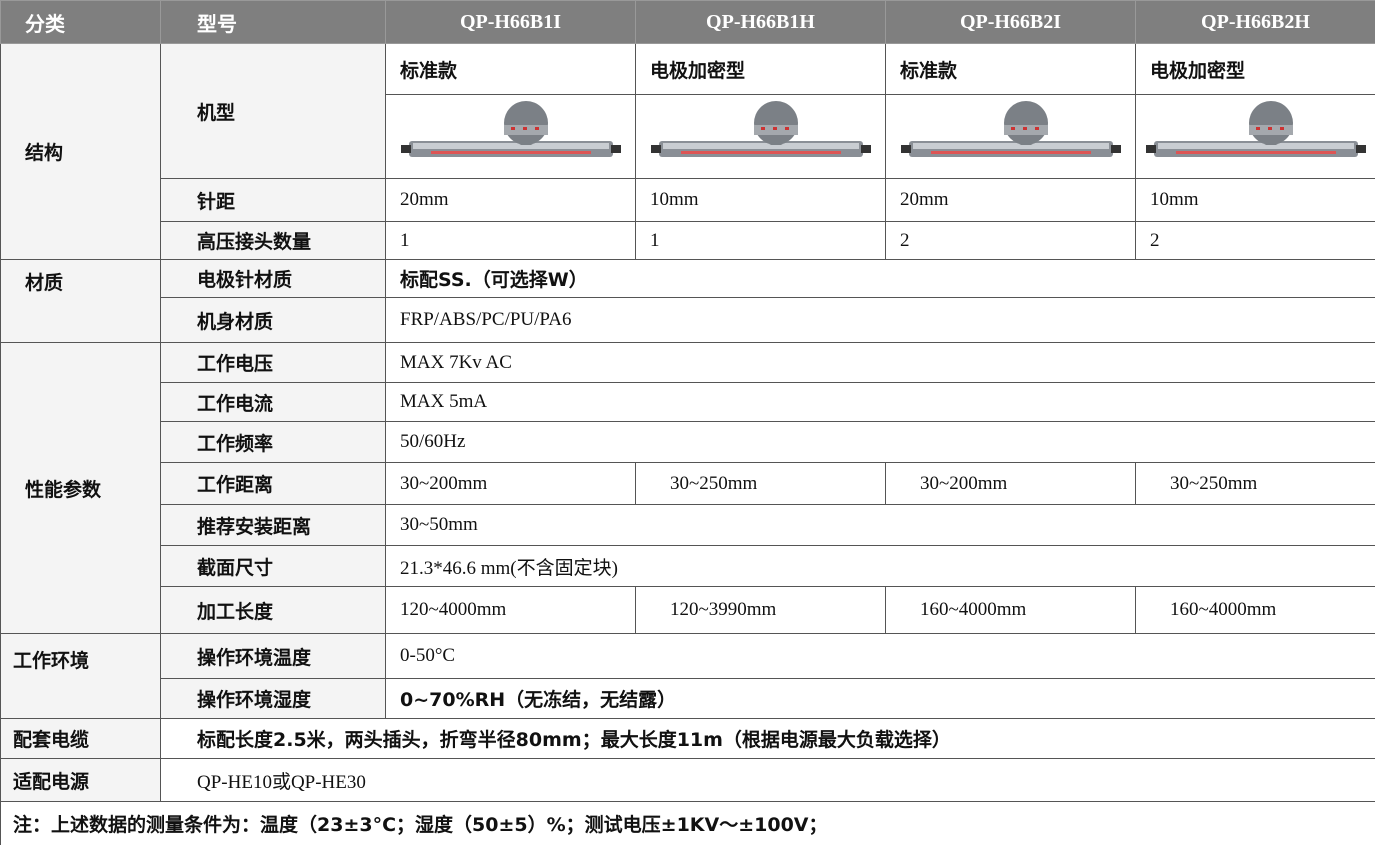 The width and height of the screenshot is (1375, 845). I want to click on value-cell: 21.3*46.6 mm(不含固定块), so click(880, 566).